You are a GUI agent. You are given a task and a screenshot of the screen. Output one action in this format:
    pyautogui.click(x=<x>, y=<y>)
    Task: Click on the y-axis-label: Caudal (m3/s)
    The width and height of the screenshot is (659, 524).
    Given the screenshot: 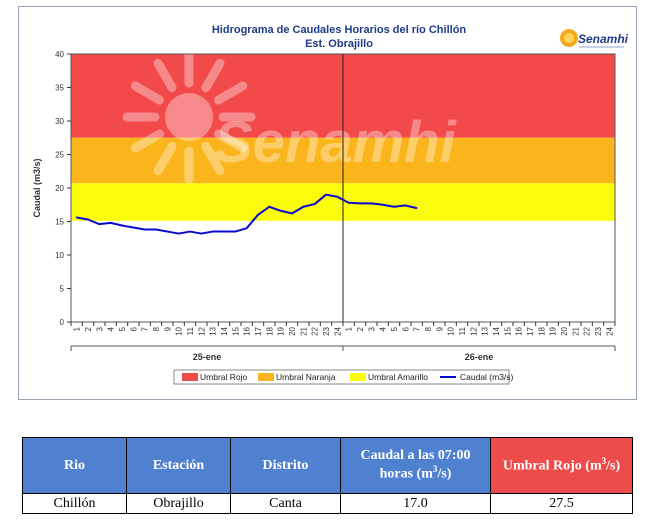 What is the action you would take?
    pyautogui.click(x=37, y=187)
    